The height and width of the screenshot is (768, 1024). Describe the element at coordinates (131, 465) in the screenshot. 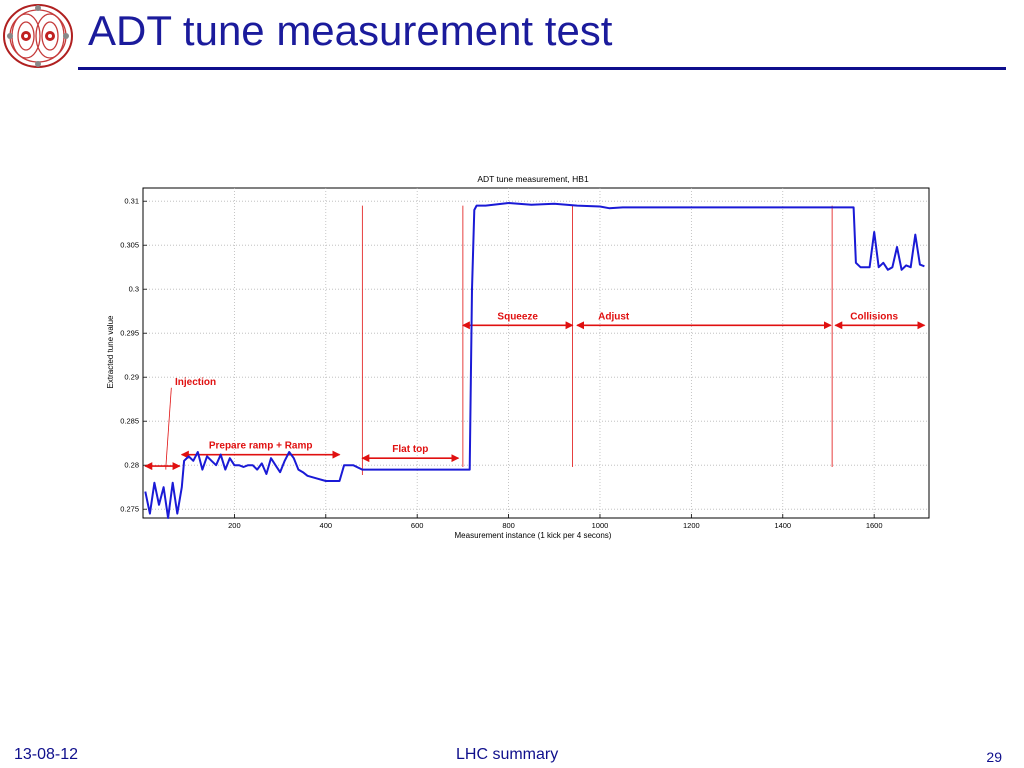

I see `y-tick-label-1: 0.28` at that location.